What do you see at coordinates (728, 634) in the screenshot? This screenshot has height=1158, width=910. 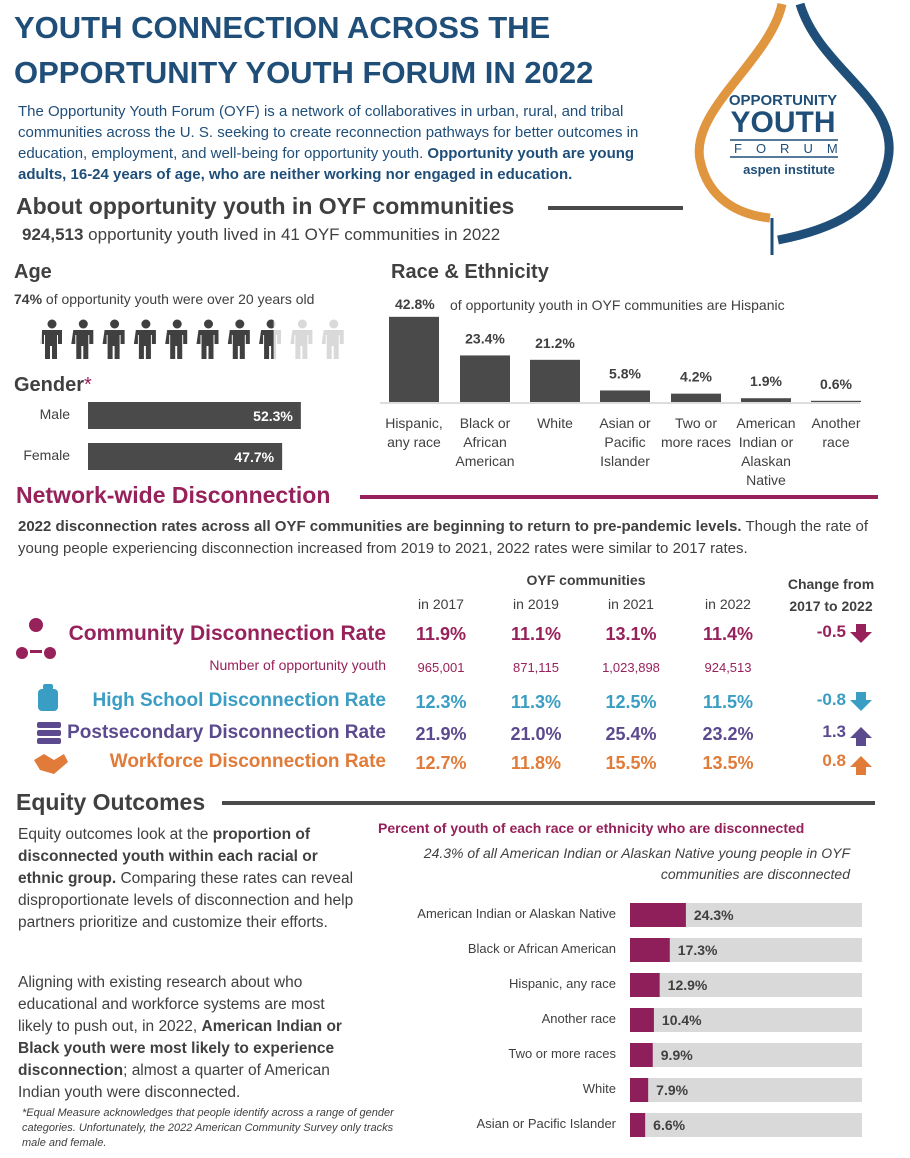 I see `cell: 11.4%` at bounding box center [728, 634].